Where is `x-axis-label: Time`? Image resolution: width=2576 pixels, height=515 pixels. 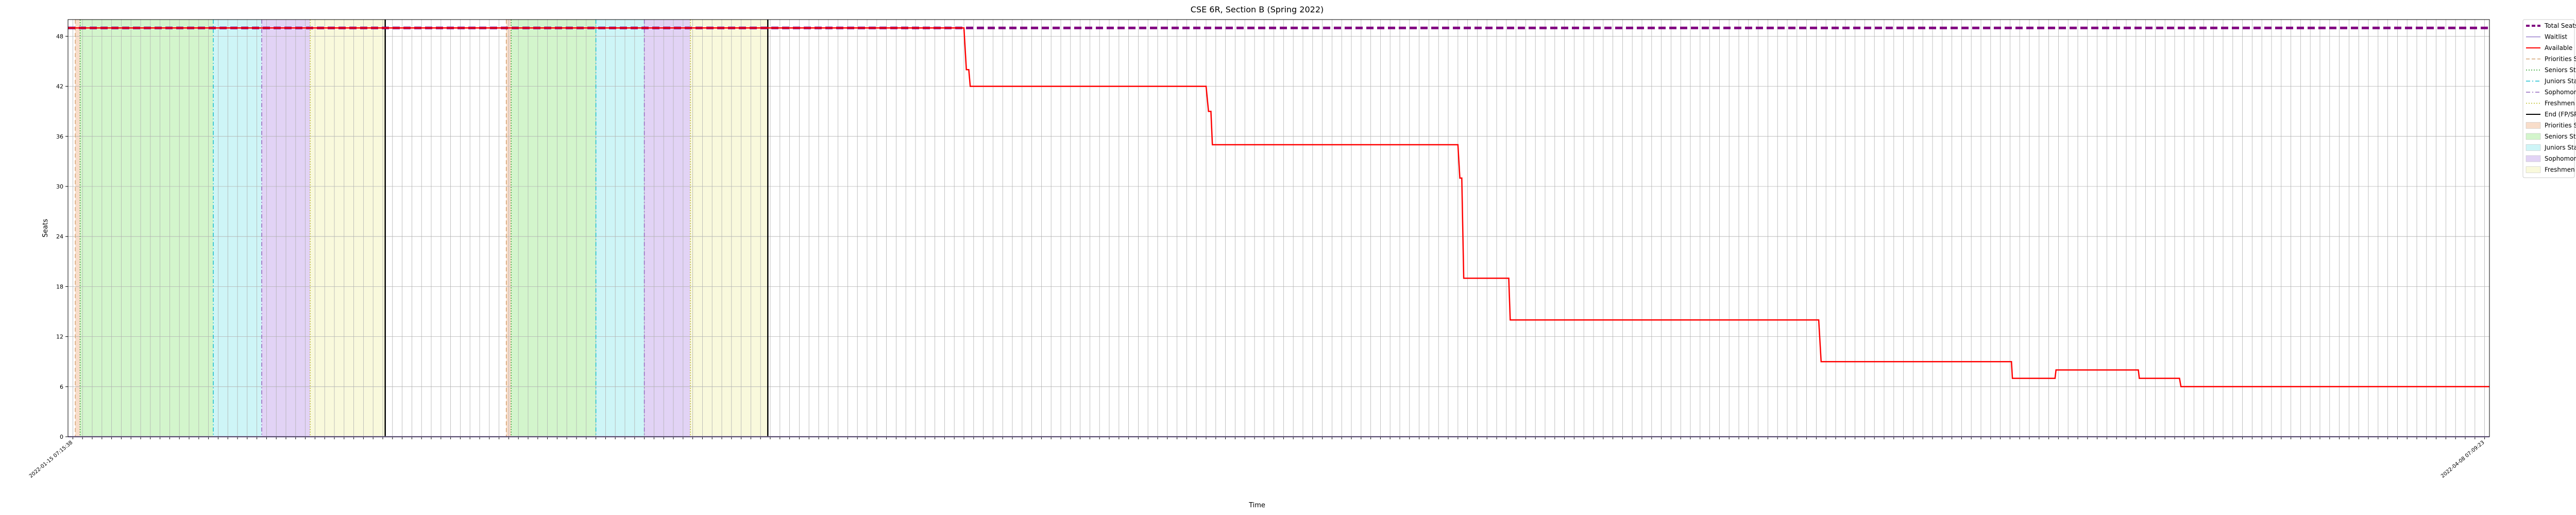 x-axis-label: Time is located at coordinates (1256, 506).